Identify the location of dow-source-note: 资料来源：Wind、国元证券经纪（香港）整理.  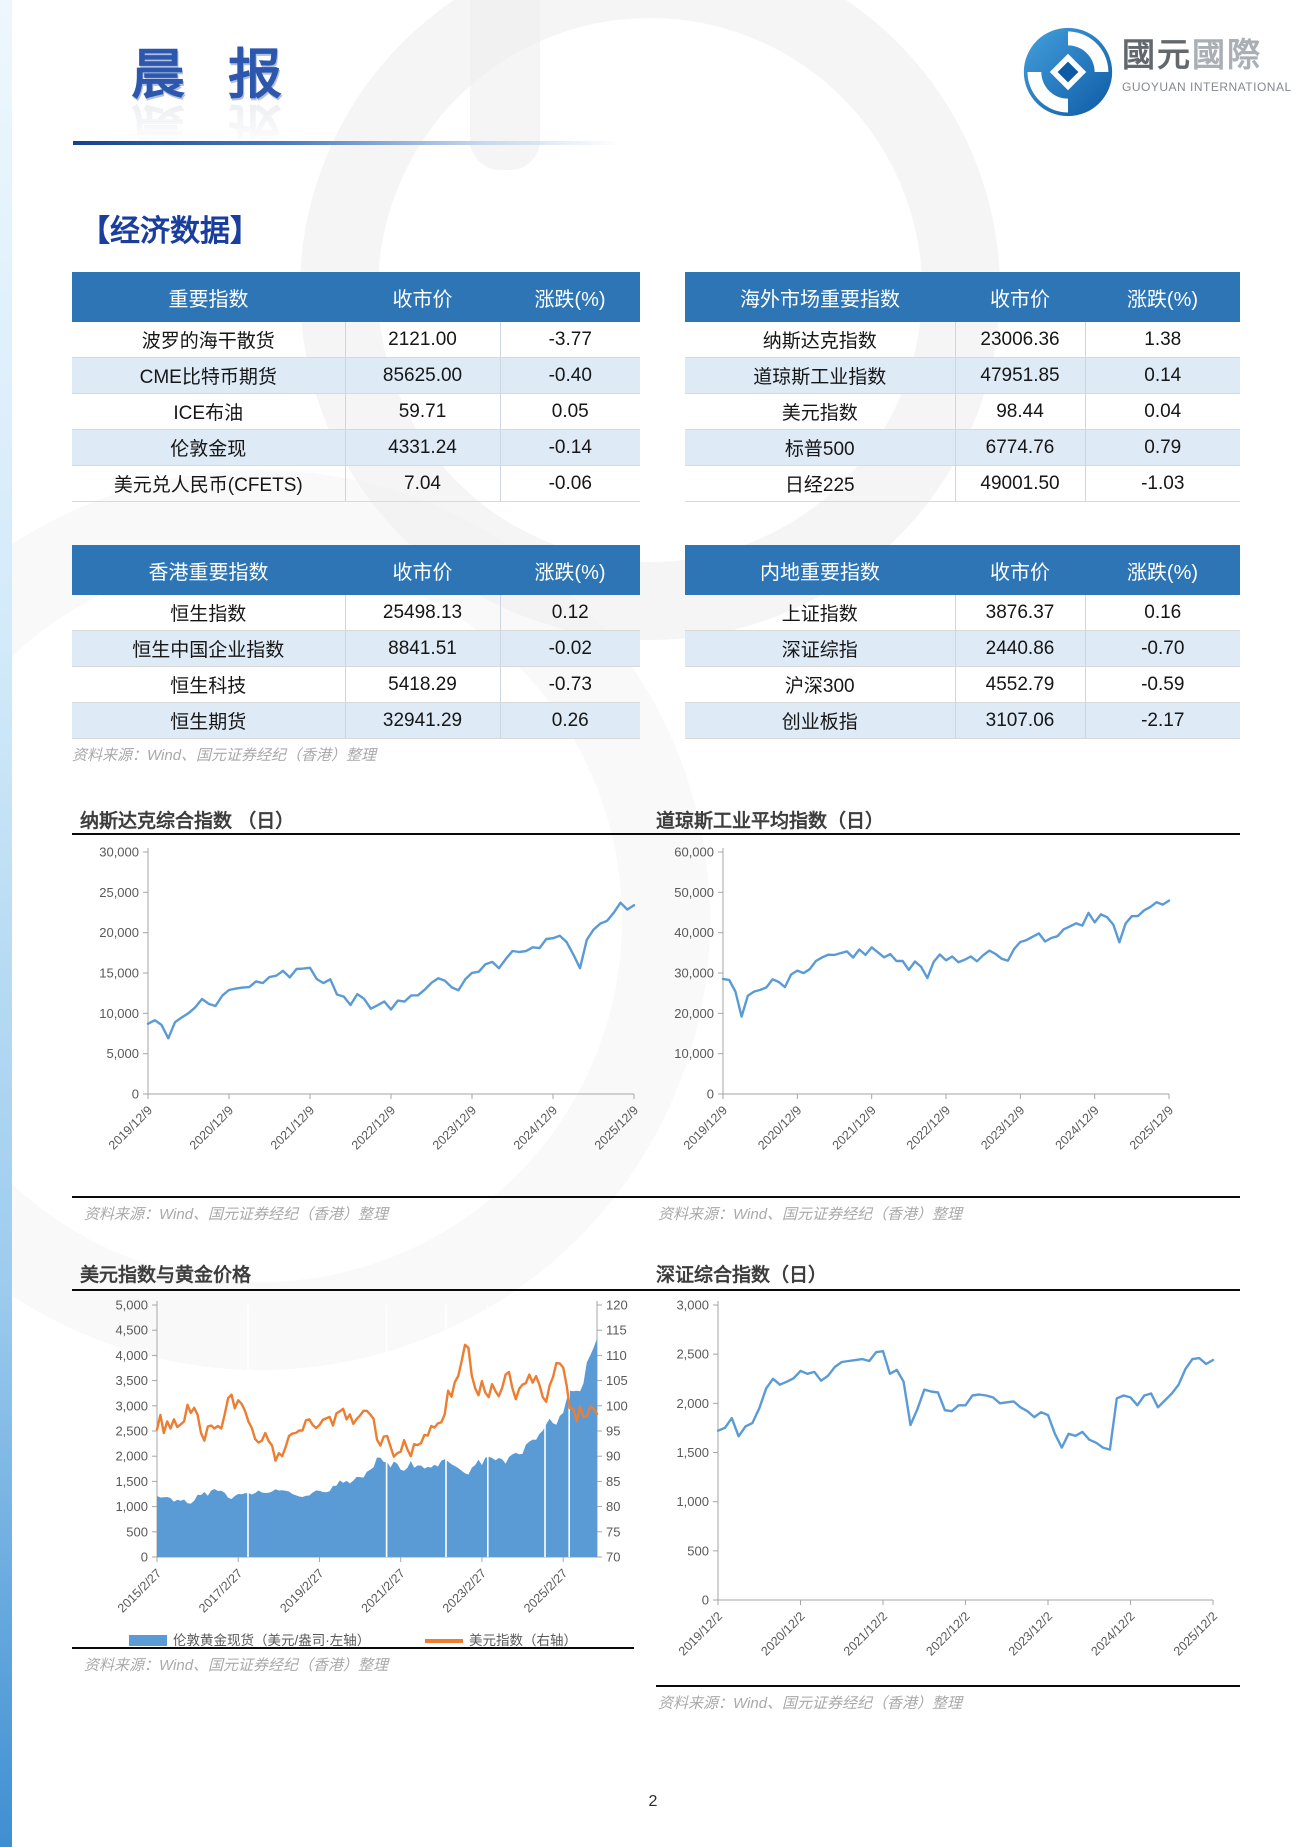
(810, 1214).